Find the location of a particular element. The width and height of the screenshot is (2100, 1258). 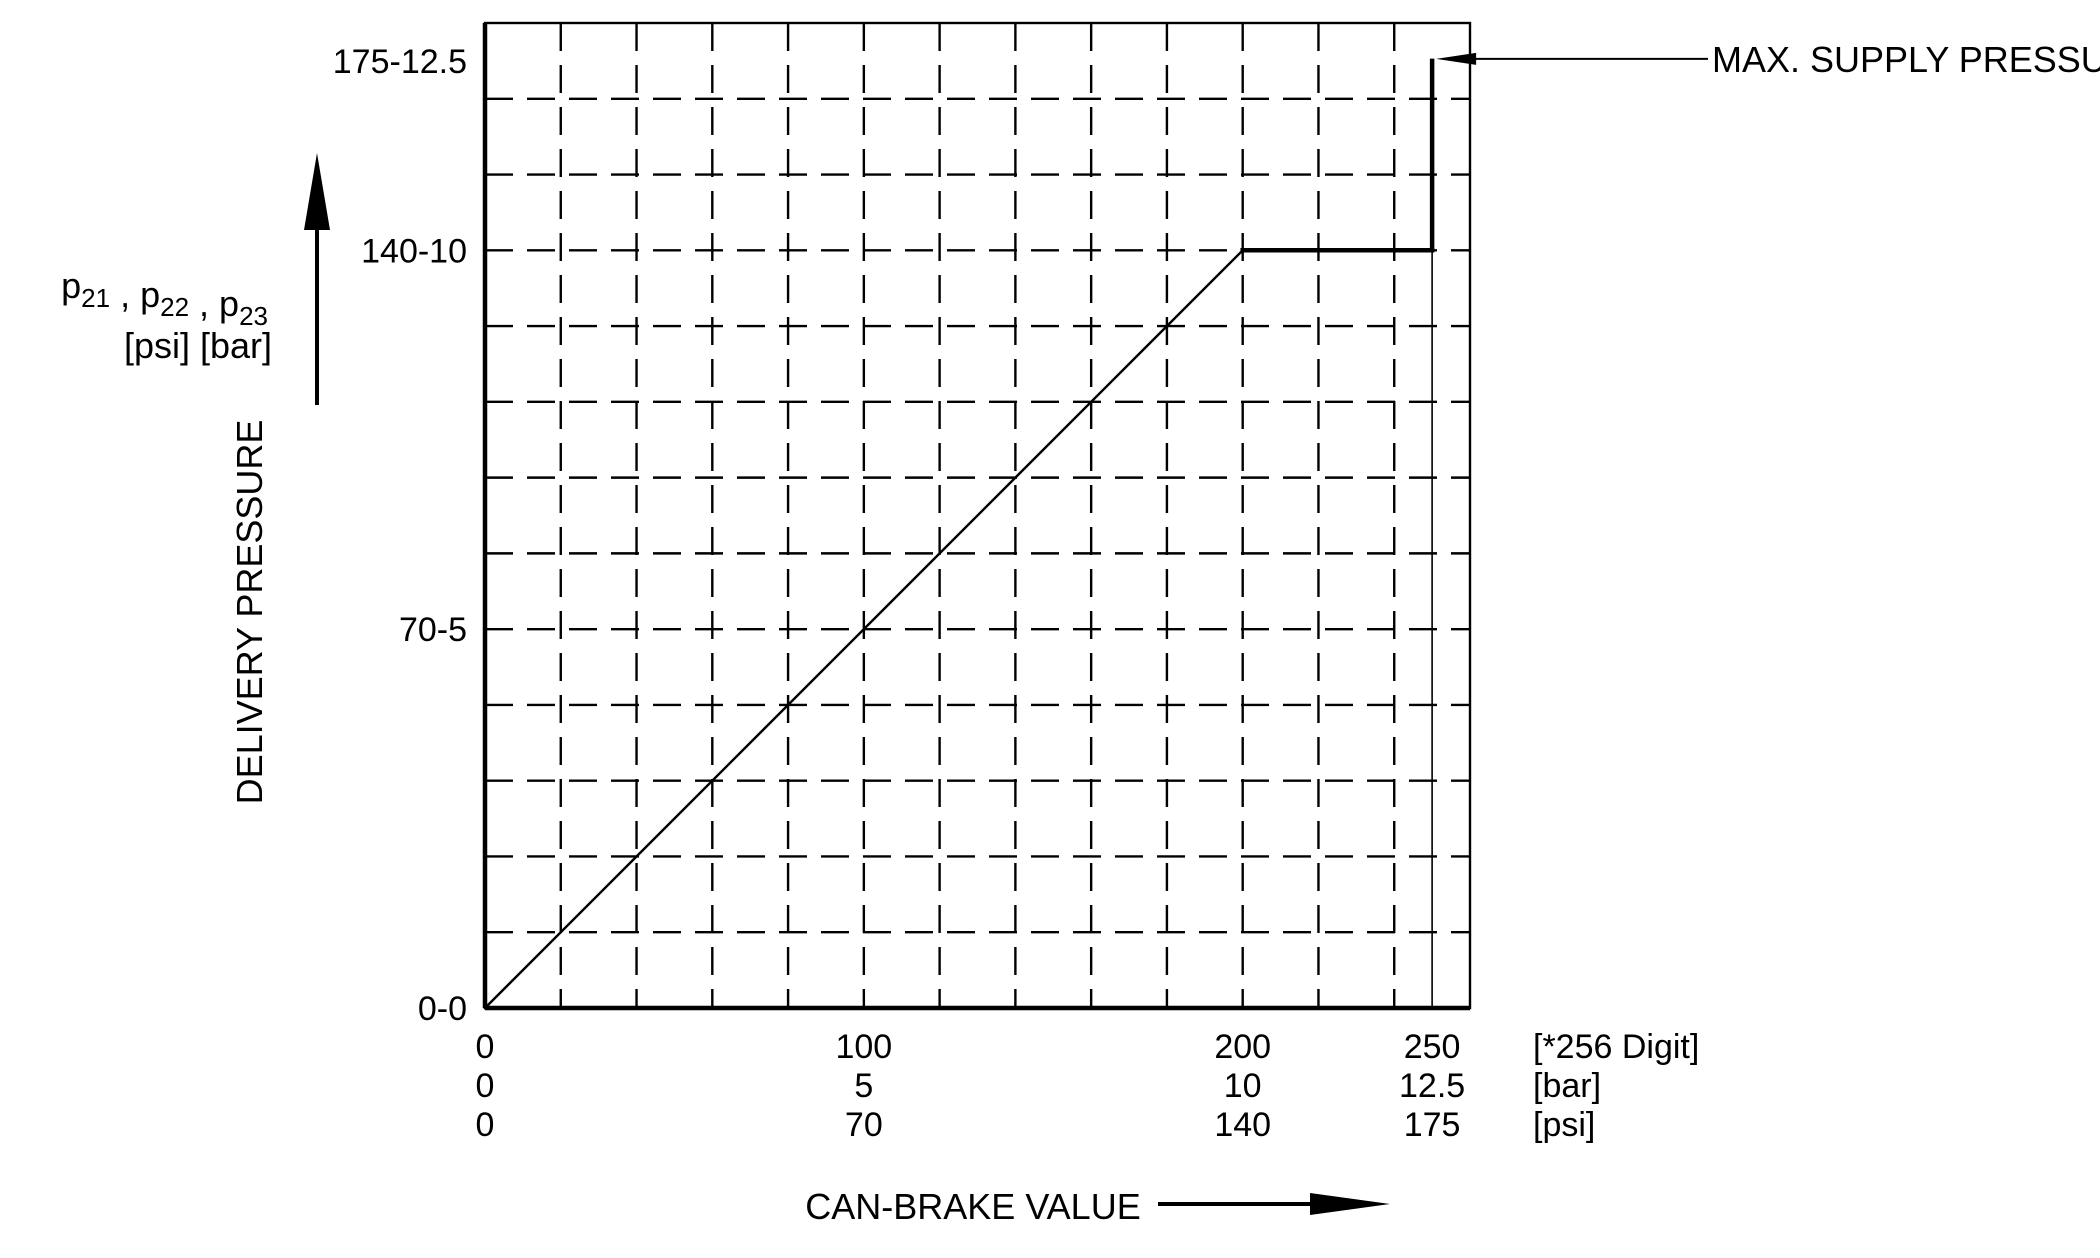

y-tick-labels: 0-0 70-5 140-10 175-12.5 is located at coordinates (400, 535).